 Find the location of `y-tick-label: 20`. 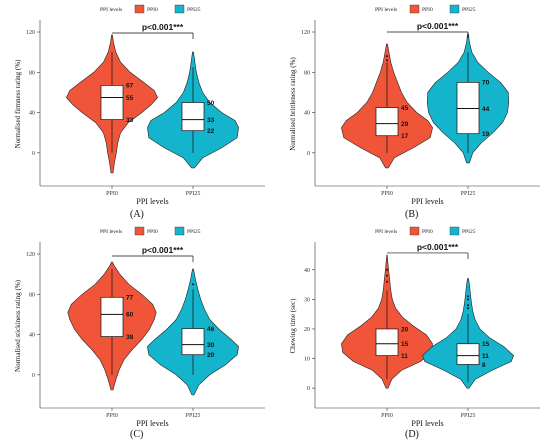

y-tick-label: 20 is located at coordinates (307, 330).